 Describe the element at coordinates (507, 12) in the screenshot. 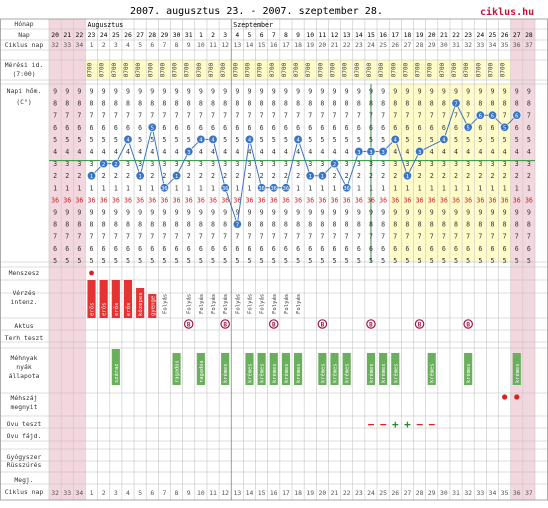

I see `ciklus-logo: ciklus.hu` at that location.